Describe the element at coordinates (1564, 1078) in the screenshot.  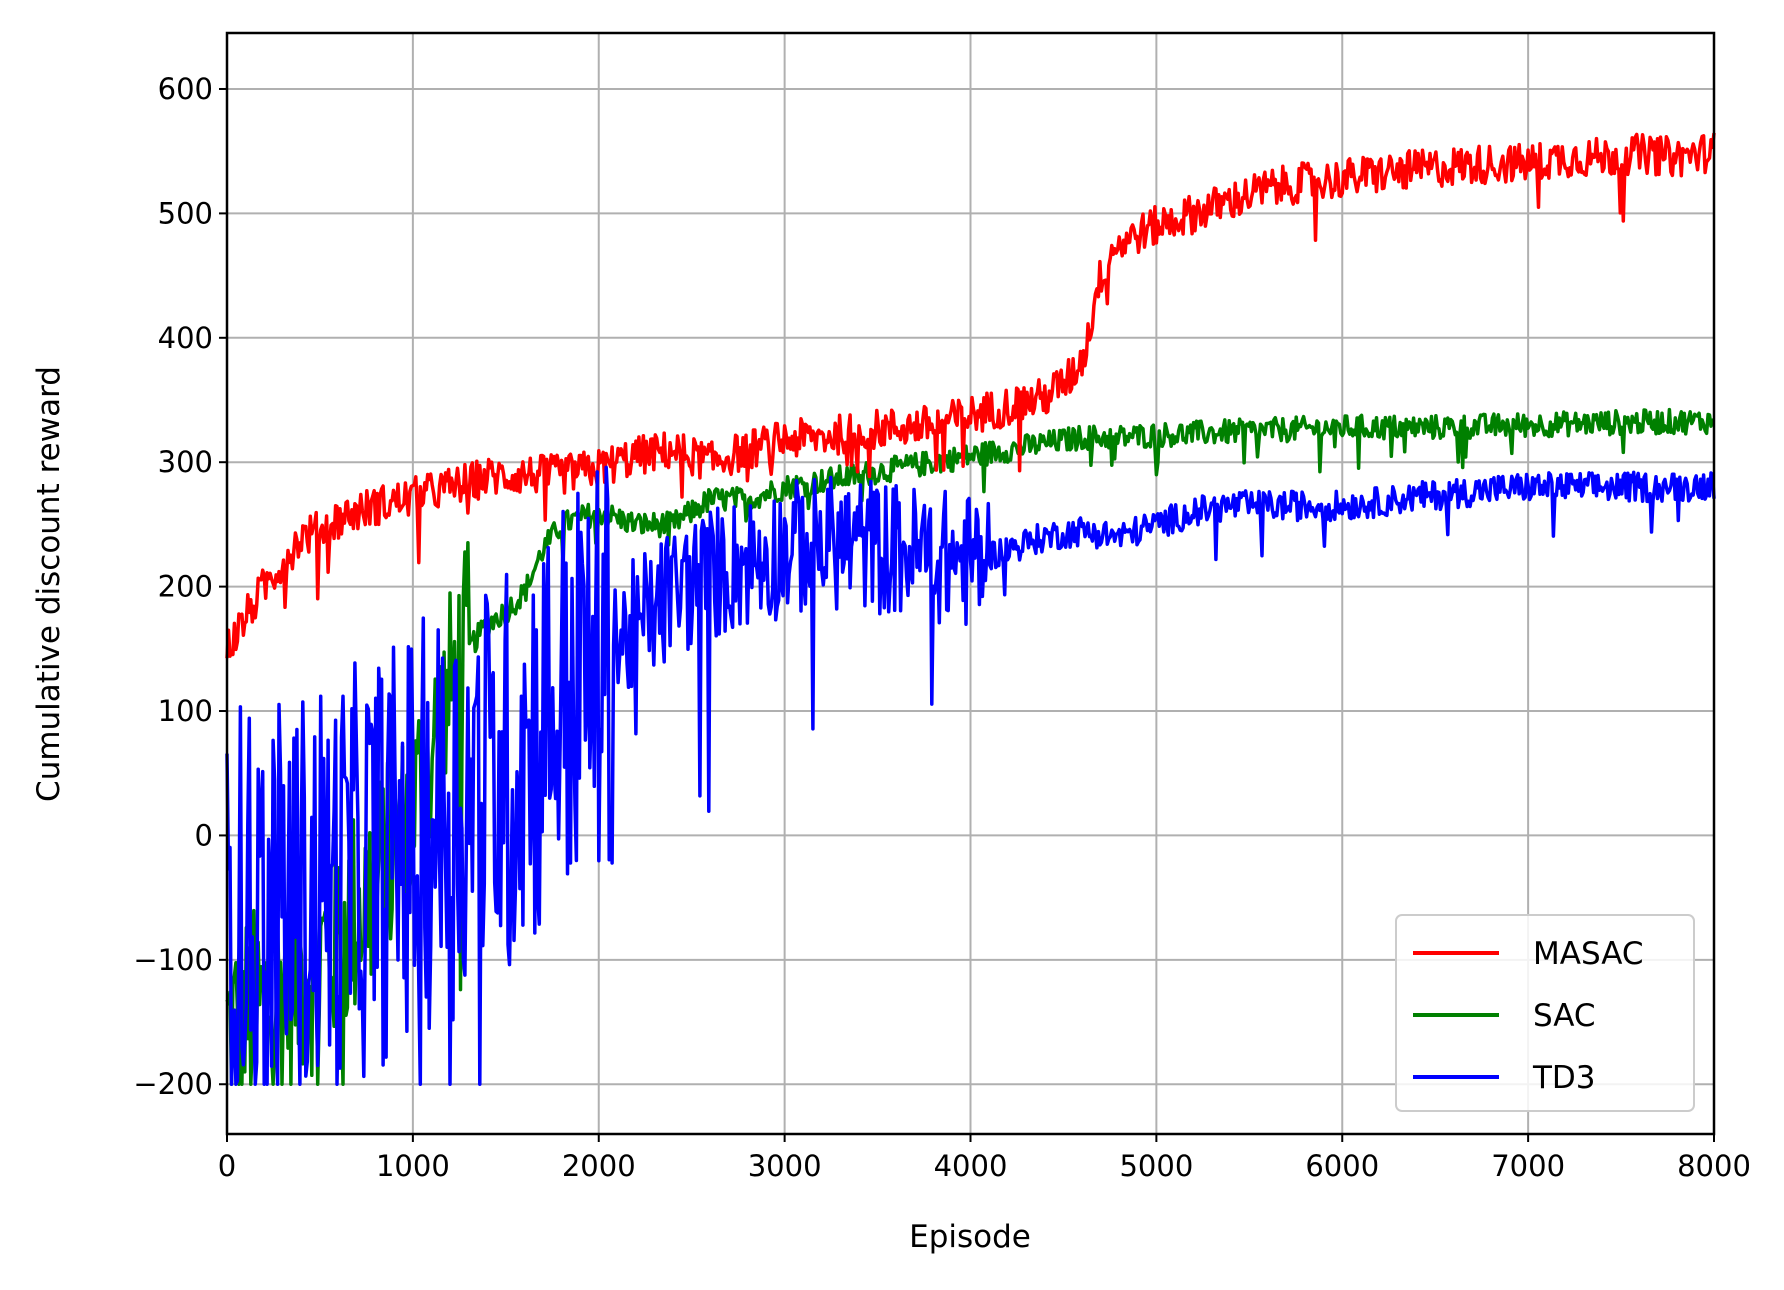
I see `legend-label-td3: TD3` at that location.